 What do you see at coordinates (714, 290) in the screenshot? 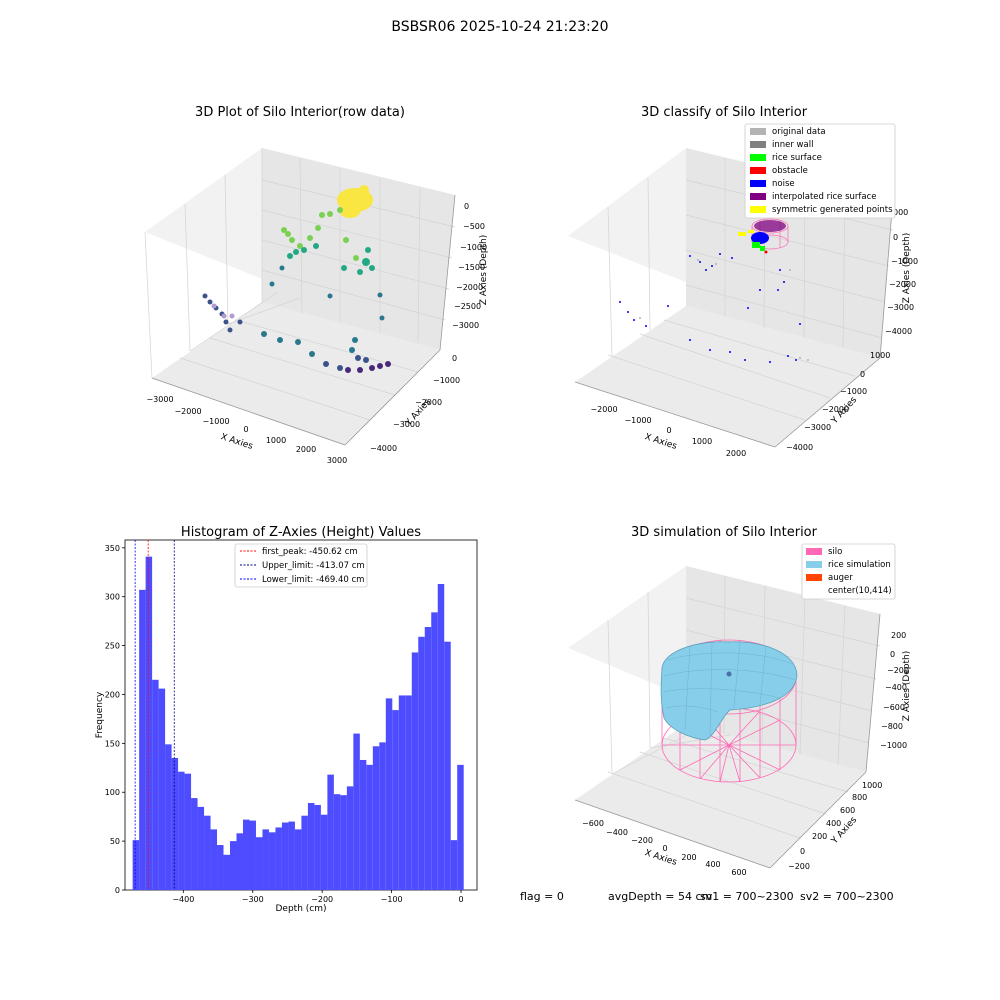
I see `classified-points` at bounding box center [714, 290].